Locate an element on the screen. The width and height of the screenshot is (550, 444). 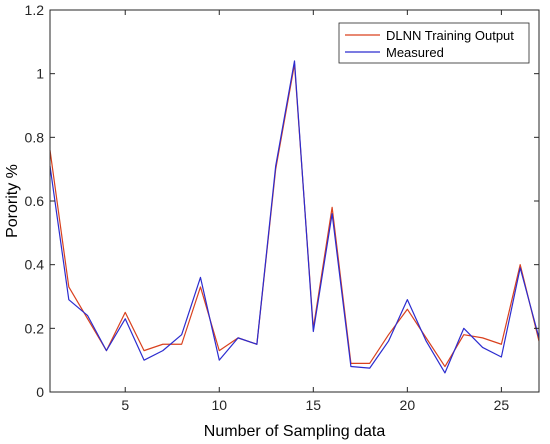
x-tick-label: 10 is located at coordinates (219, 405).